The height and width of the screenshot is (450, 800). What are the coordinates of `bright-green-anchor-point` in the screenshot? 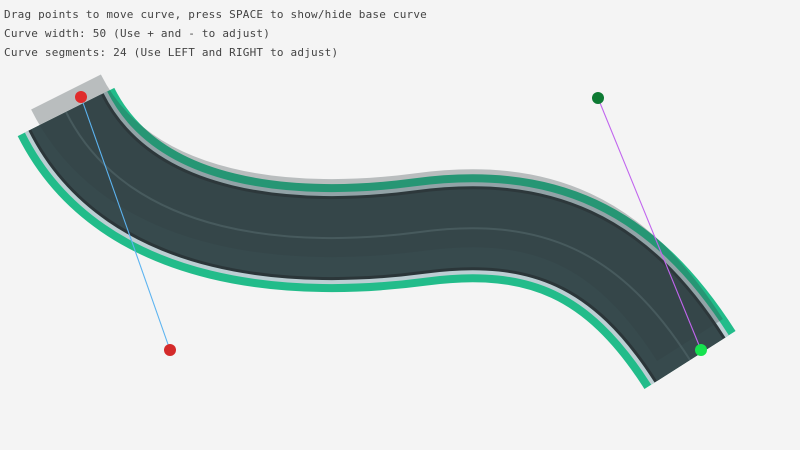 It's located at (701, 350).